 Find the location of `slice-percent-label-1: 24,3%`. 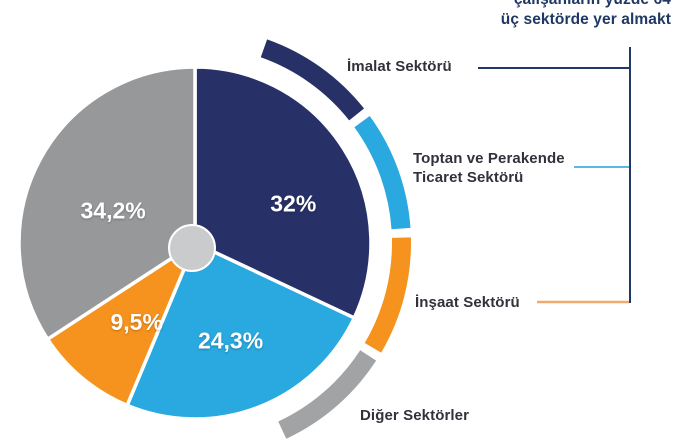

slice-percent-label-1: 24,3% is located at coordinates (230, 341).